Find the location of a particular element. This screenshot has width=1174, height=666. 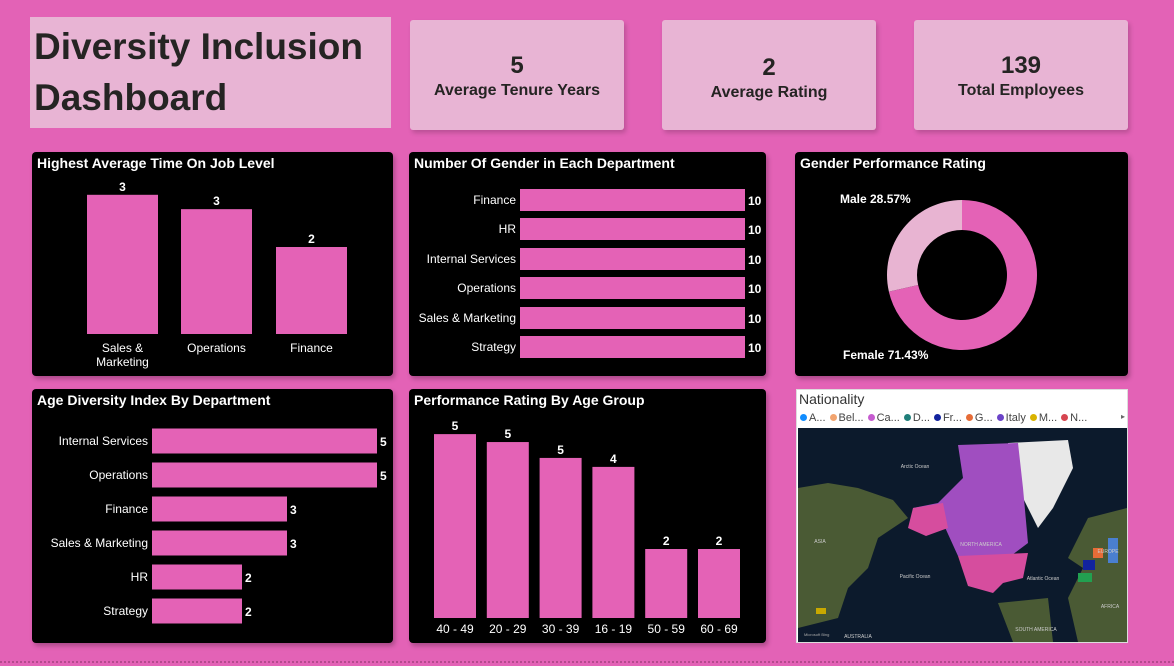

region-spain is located at coordinates (1085, 577).